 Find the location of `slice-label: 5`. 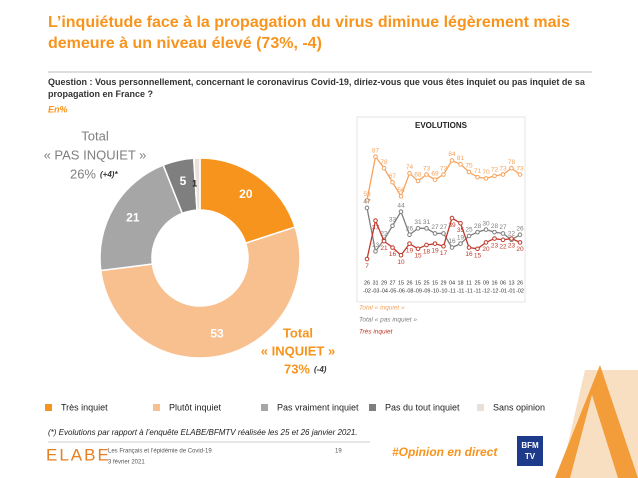

slice-label: 5 is located at coordinates (183, 181).